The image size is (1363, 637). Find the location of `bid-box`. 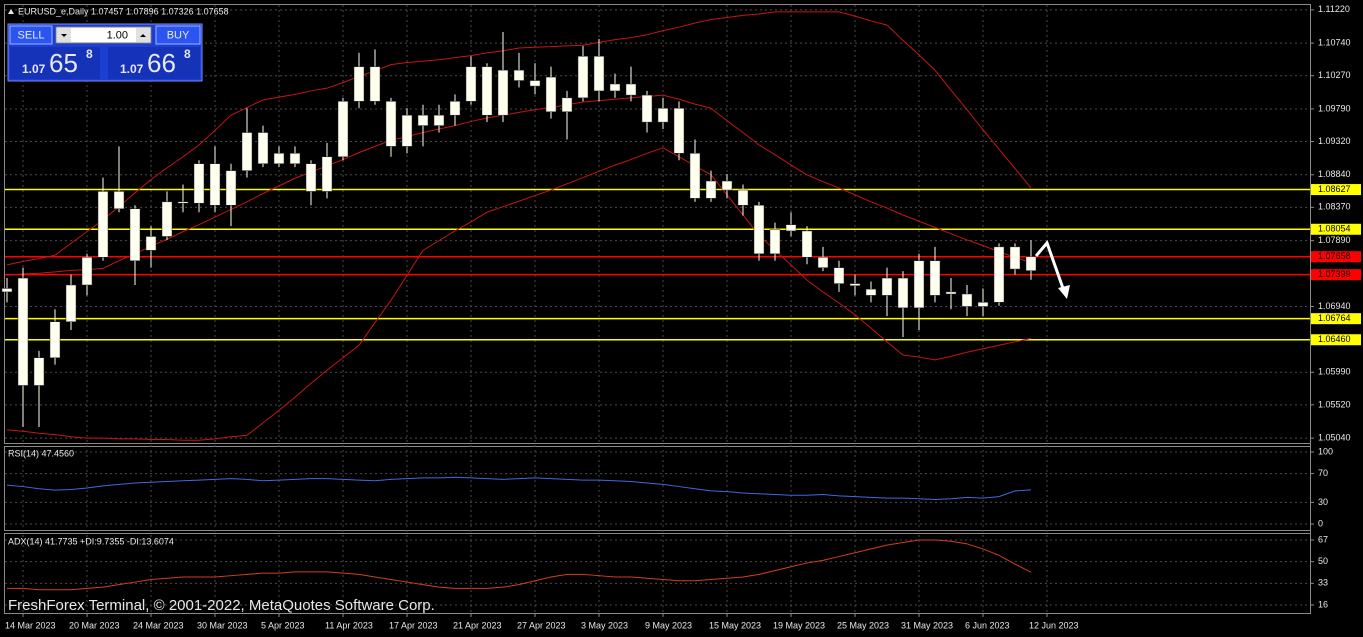

bid-box is located at coordinates (55, 63).